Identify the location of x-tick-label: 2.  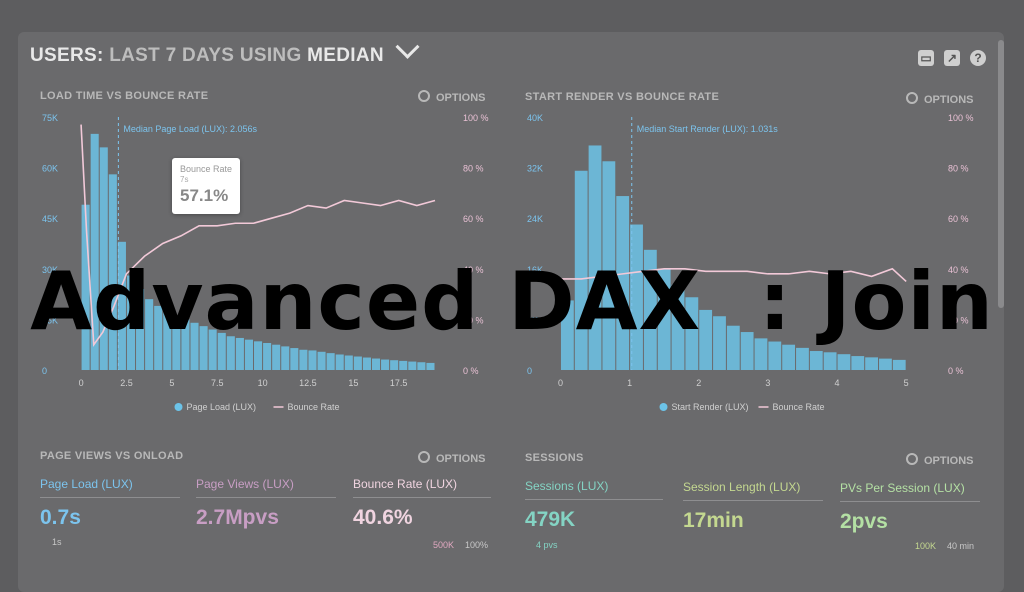
(698, 383).